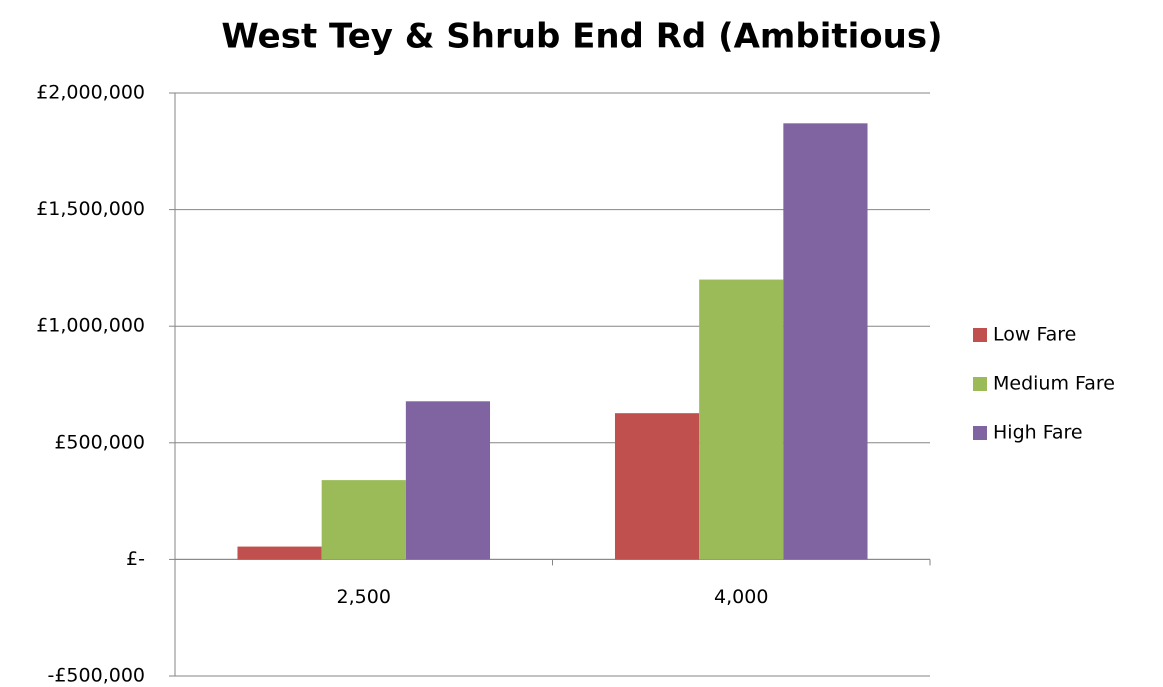 The image size is (1163, 687). Describe the element at coordinates (741, 597) in the screenshot. I see `x-tick-label: 4,000` at that location.